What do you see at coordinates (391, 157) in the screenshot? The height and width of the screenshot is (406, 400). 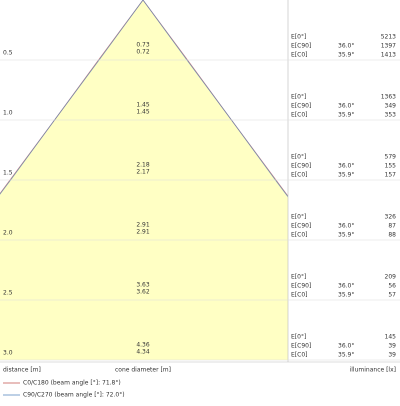 I see `illuminance-value: 579` at bounding box center [391, 157].